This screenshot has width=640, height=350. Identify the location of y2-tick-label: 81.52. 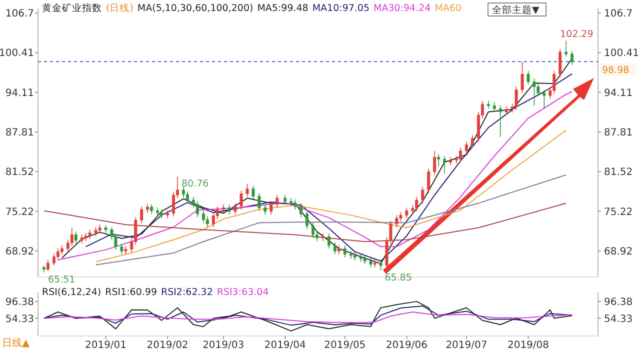
(618, 172).